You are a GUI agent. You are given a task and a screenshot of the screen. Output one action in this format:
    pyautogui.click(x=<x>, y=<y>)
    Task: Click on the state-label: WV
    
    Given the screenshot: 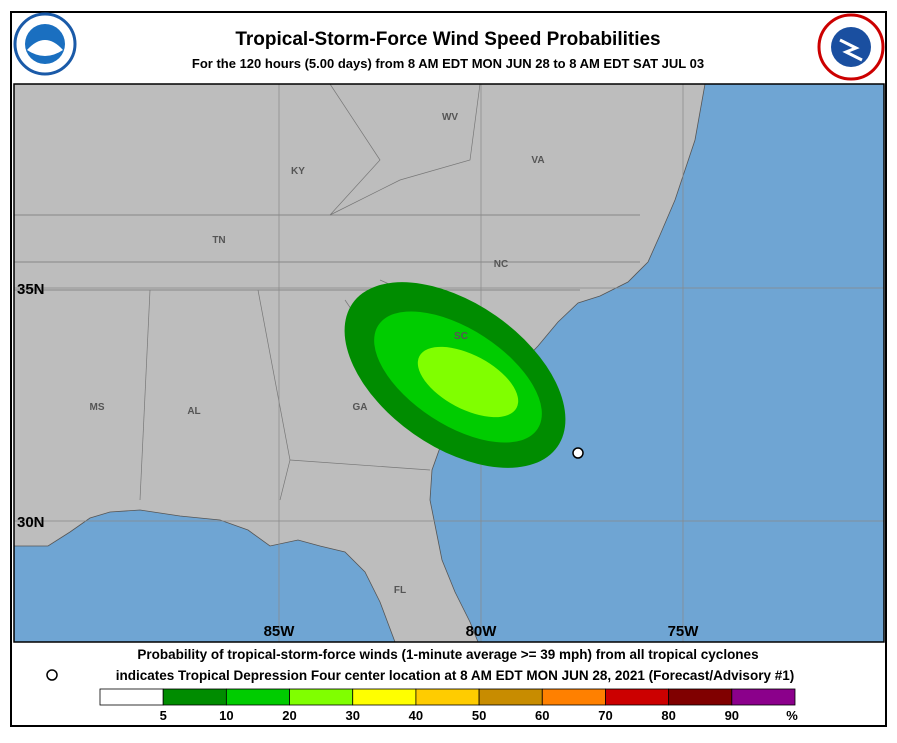 What is the action you would take?
    pyautogui.click(x=450, y=117)
    